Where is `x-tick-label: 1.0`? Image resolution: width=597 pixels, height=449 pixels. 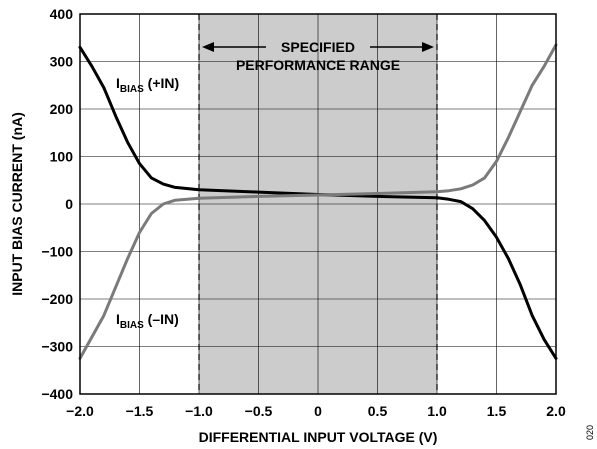
x-tick-label: 1.0 is located at coordinates (437, 411).